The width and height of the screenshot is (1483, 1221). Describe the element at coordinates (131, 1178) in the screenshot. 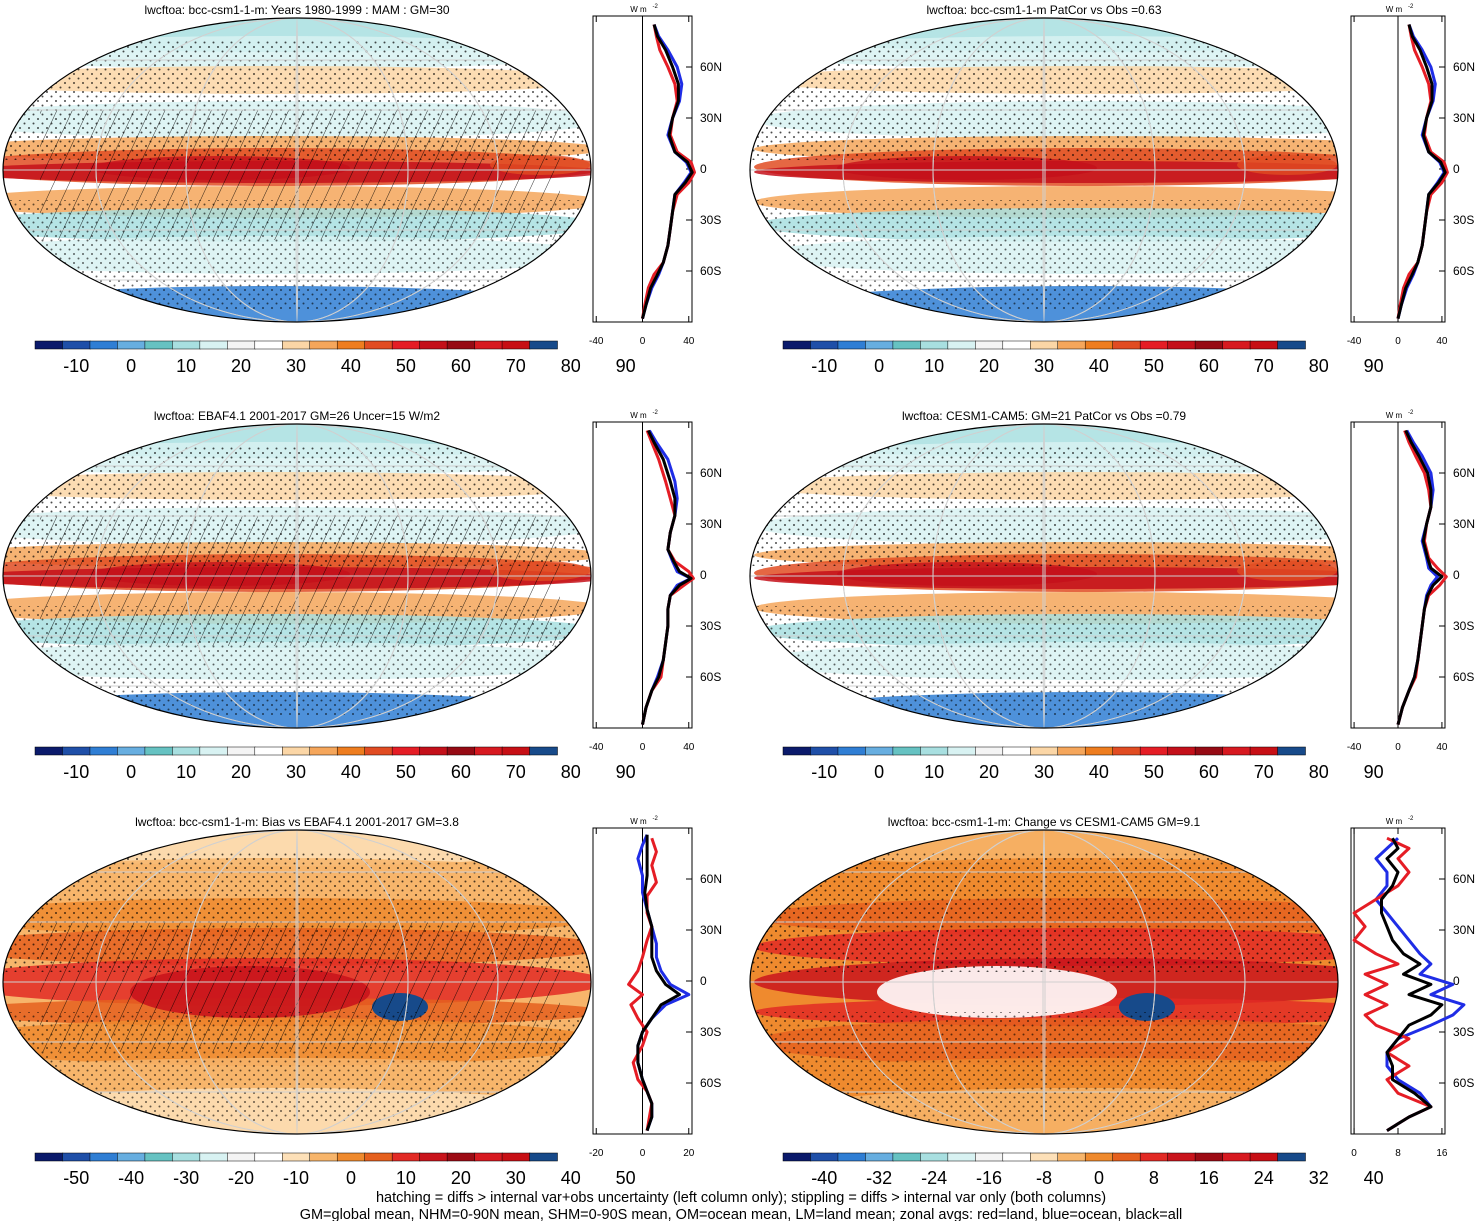

I see `colorbar-tick-label: -40` at that location.